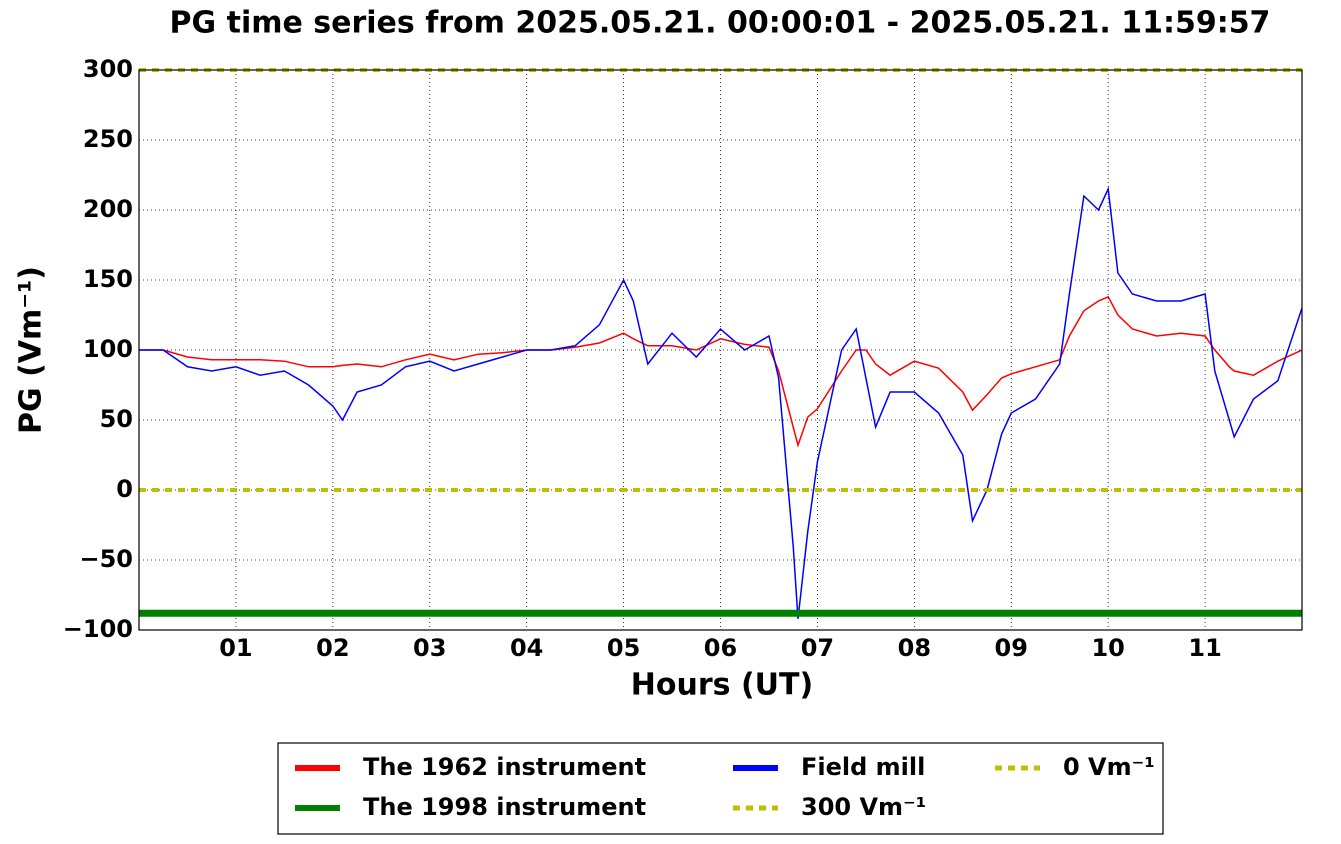 This screenshot has width=1341, height=844. Describe the element at coordinates (504, 807) in the screenshot. I see `legend-label: The 1998 instrument` at that location.